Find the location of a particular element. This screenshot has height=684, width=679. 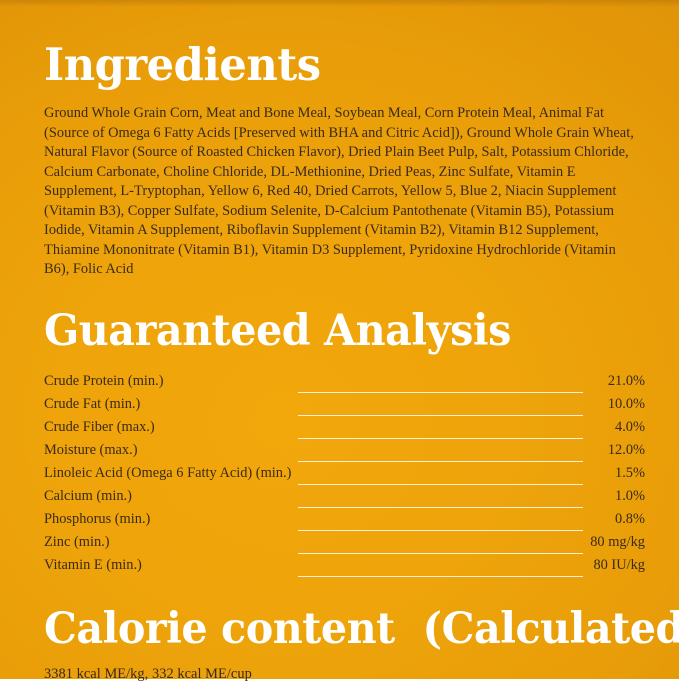

analysis-nutrient-label: Moisture (max.) is located at coordinates (171, 453).